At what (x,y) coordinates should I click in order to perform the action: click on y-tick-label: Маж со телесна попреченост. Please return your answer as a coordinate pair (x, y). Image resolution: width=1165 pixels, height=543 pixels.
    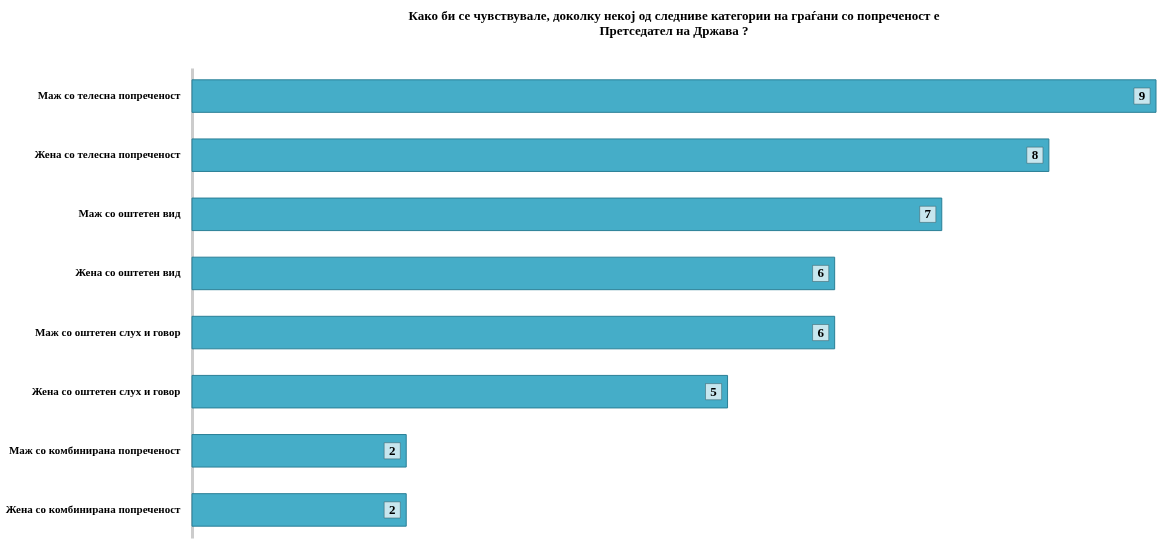
    Looking at the image, I should click on (109, 95).